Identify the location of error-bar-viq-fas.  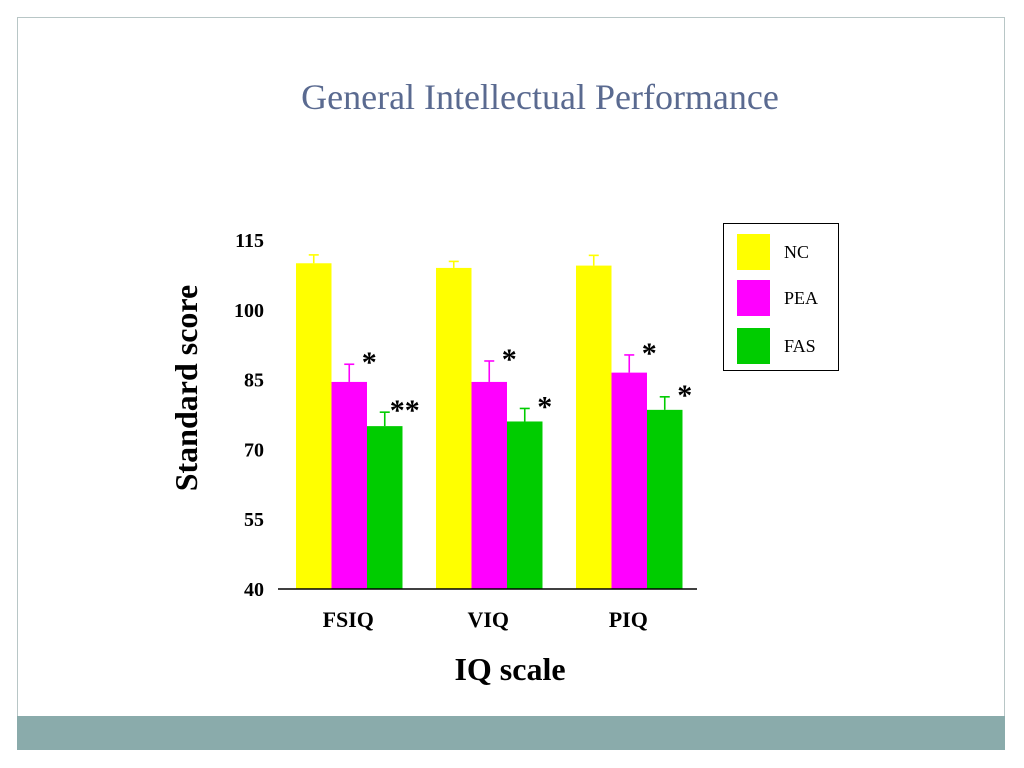
(524, 414).